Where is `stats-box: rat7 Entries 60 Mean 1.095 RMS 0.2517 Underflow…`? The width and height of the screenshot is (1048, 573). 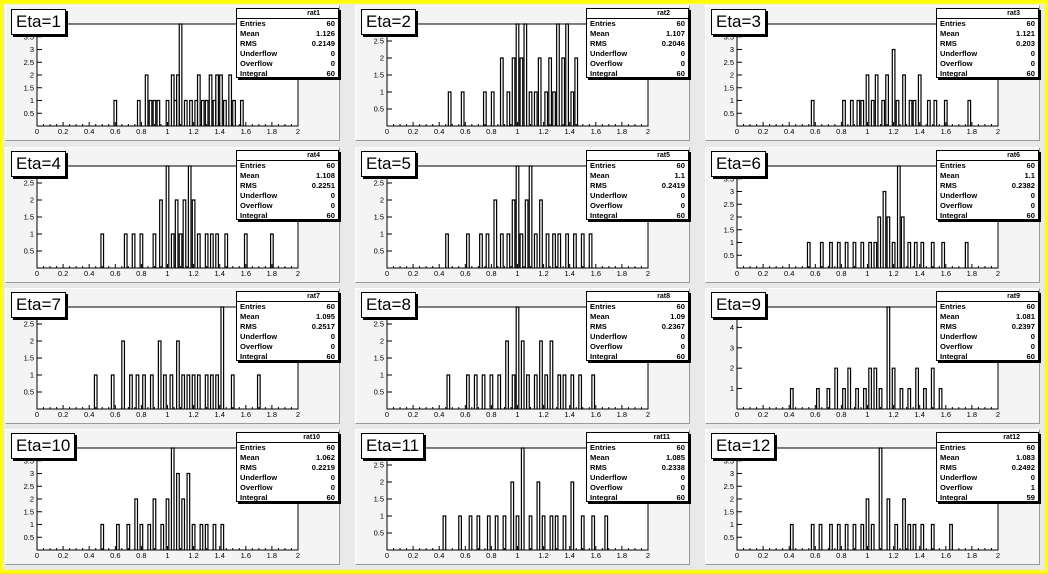 stats-box: rat7 Entries 60 Mean 1.095 RMS 0.2517 Underflow… is located at coordinates (287, 326).